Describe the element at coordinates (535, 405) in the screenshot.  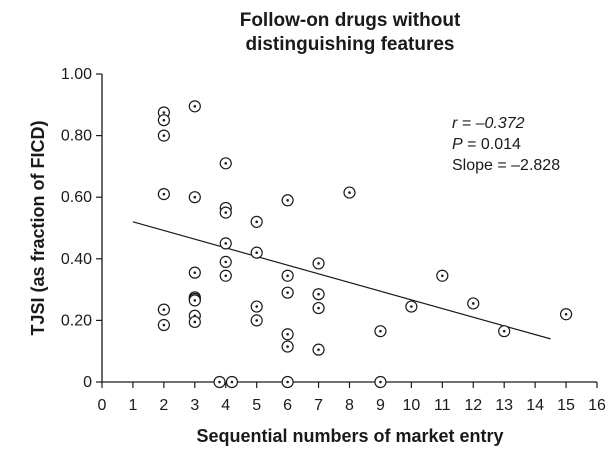
I see `x-tick-label: 14` at that location.